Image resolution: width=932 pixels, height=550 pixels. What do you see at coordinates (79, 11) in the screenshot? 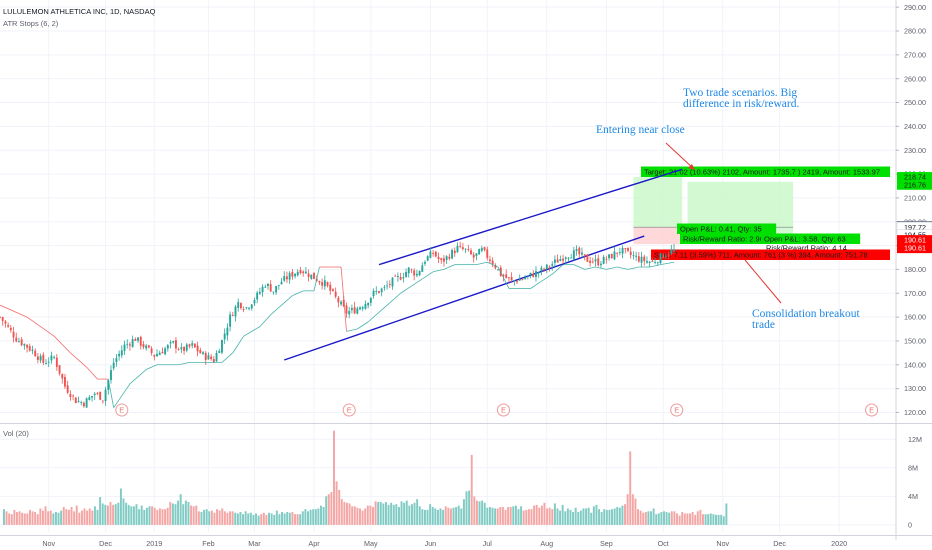
I see `chart-title: LULULEMON ATHLETICA INC, 1D, NASDAQ` at bounding box center [79, 11].